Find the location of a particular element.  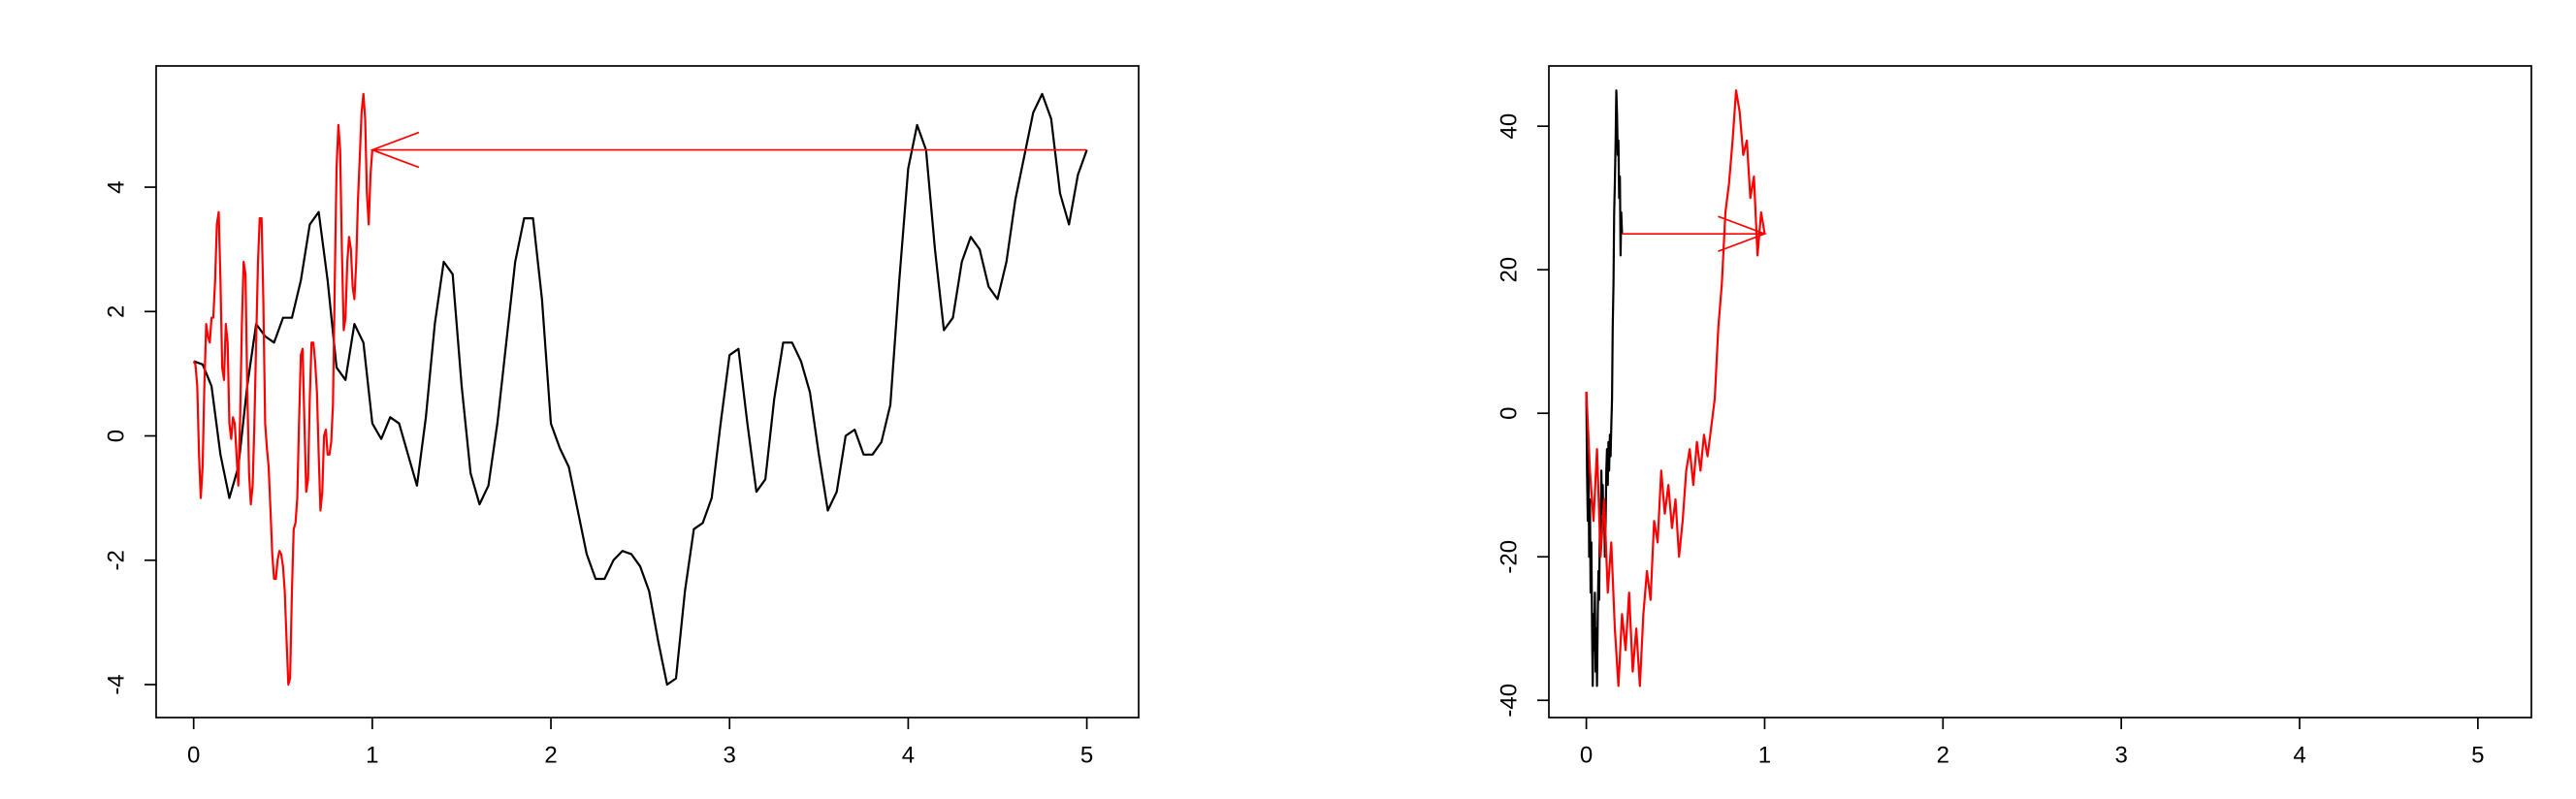

y-tick-label: -4 is located at coordinates (116, 684).